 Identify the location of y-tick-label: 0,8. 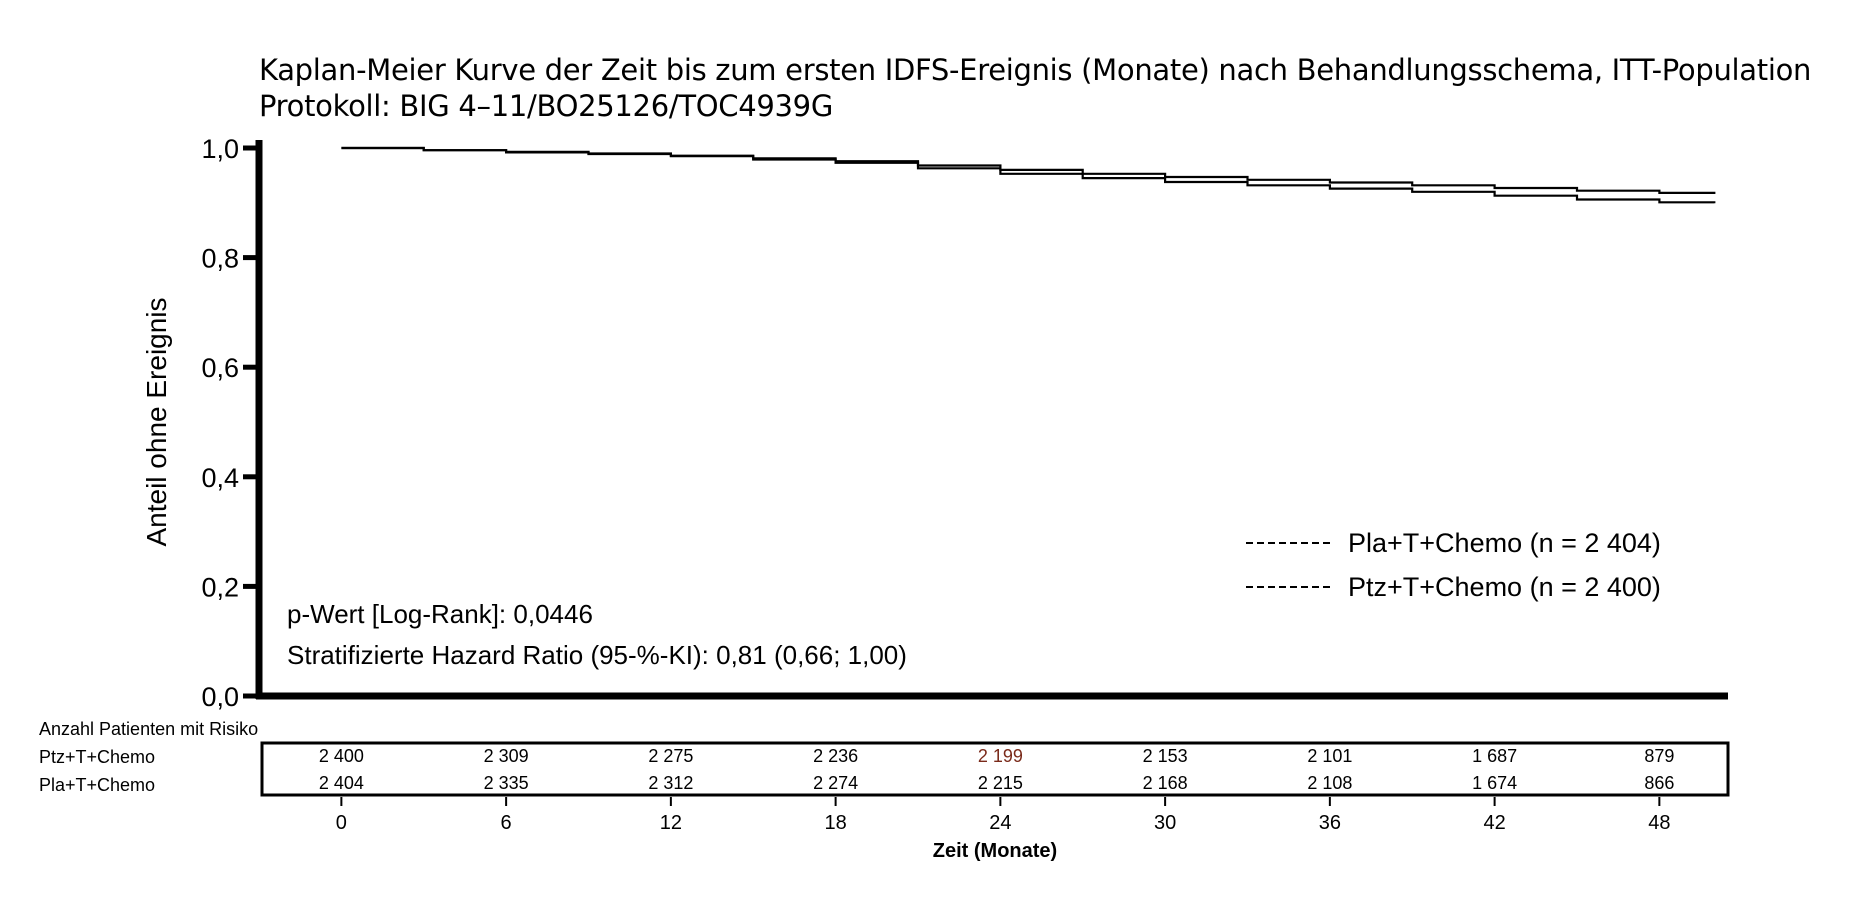
(220, 259).